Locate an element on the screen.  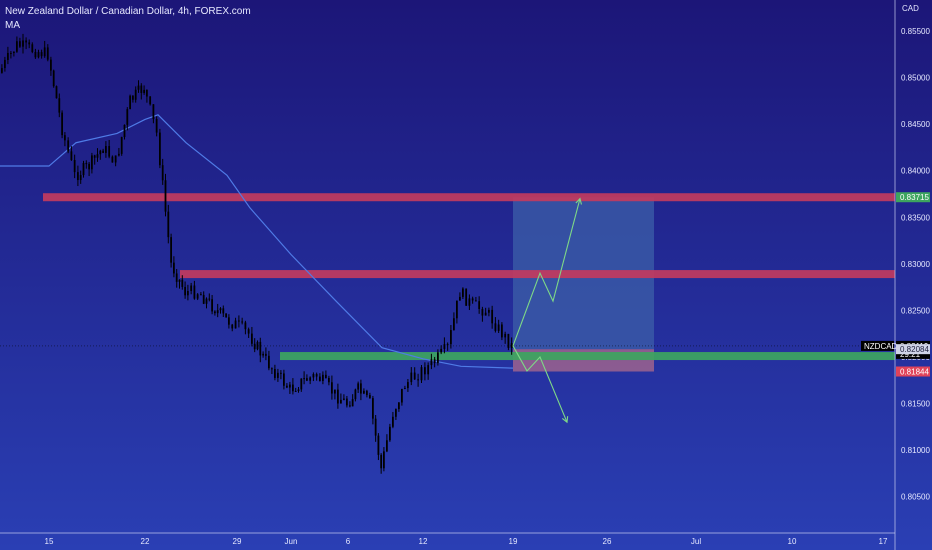
projection-arrow-up is located at coordinates (546, 272).